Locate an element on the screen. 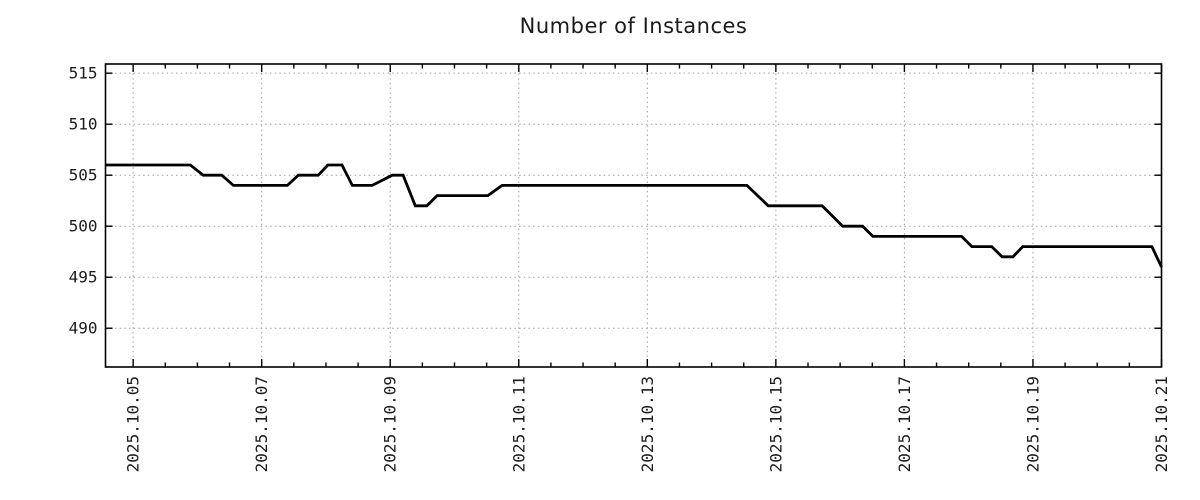  x-tick-label: 2025.10.21 is located at coordinates (1161, 424).